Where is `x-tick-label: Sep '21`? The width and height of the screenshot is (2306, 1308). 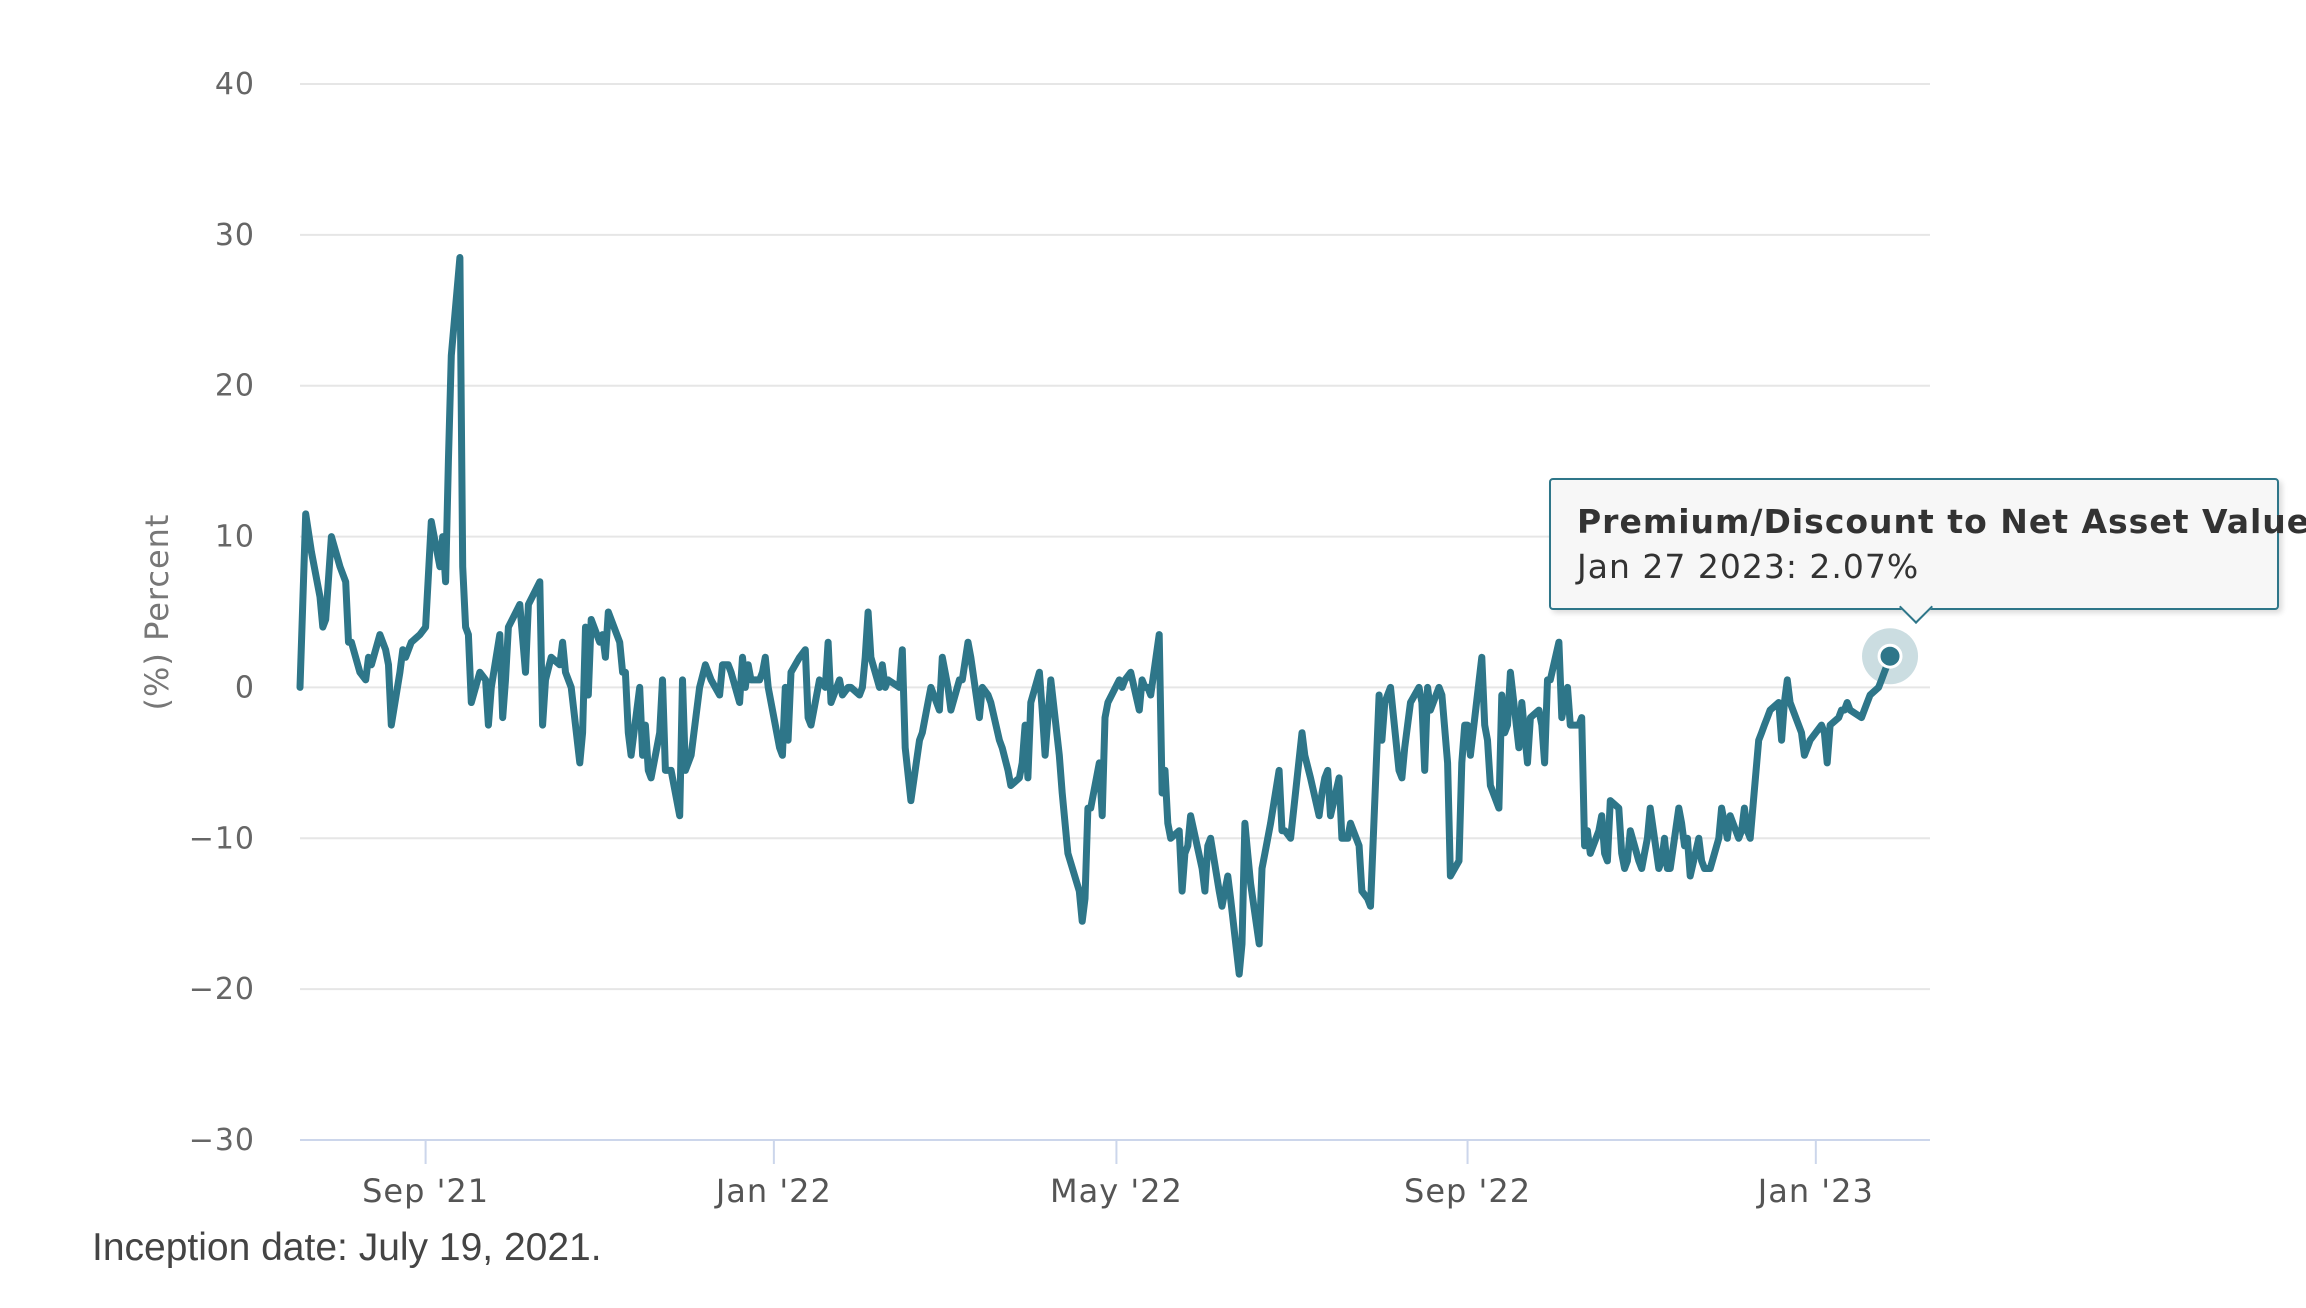 x-tick-label: Sep '21 is located at coordinates (425, 1191).